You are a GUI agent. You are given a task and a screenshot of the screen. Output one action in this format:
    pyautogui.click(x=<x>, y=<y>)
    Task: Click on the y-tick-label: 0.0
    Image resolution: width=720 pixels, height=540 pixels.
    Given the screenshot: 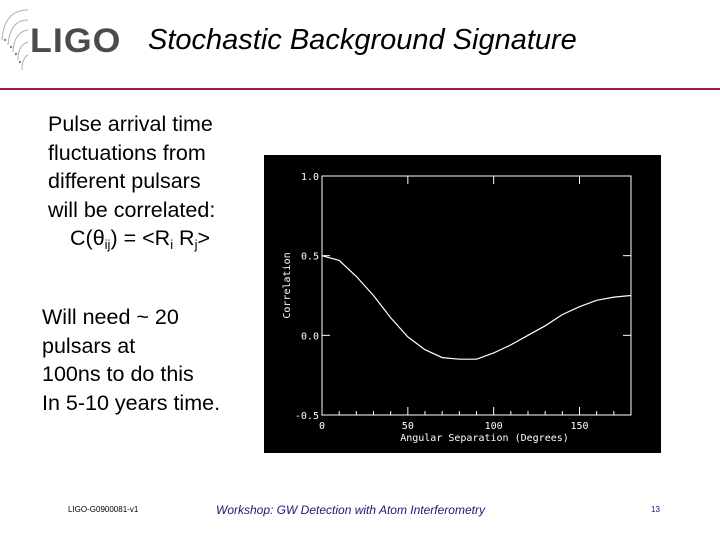 What is the action you would take?
    pyautogui.click(x=310, y=336)
    